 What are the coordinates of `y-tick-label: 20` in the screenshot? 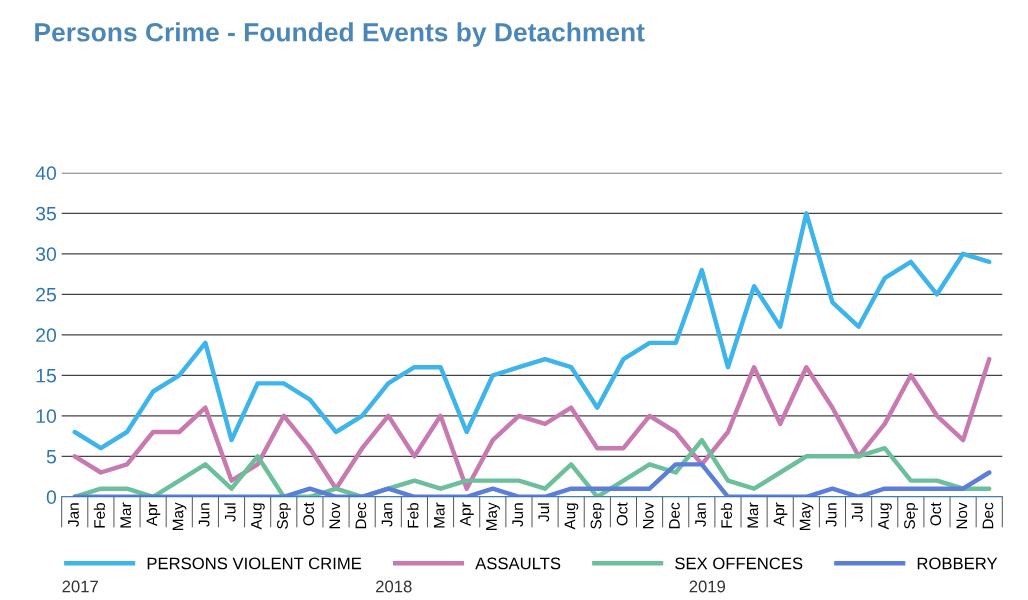 It's located at (46, 335).